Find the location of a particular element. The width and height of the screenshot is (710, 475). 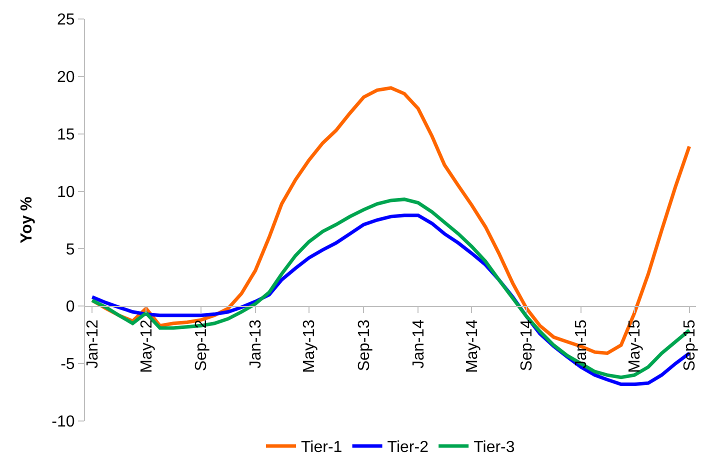

legend-label: Tier-2 is located at coordinates (408, 447).